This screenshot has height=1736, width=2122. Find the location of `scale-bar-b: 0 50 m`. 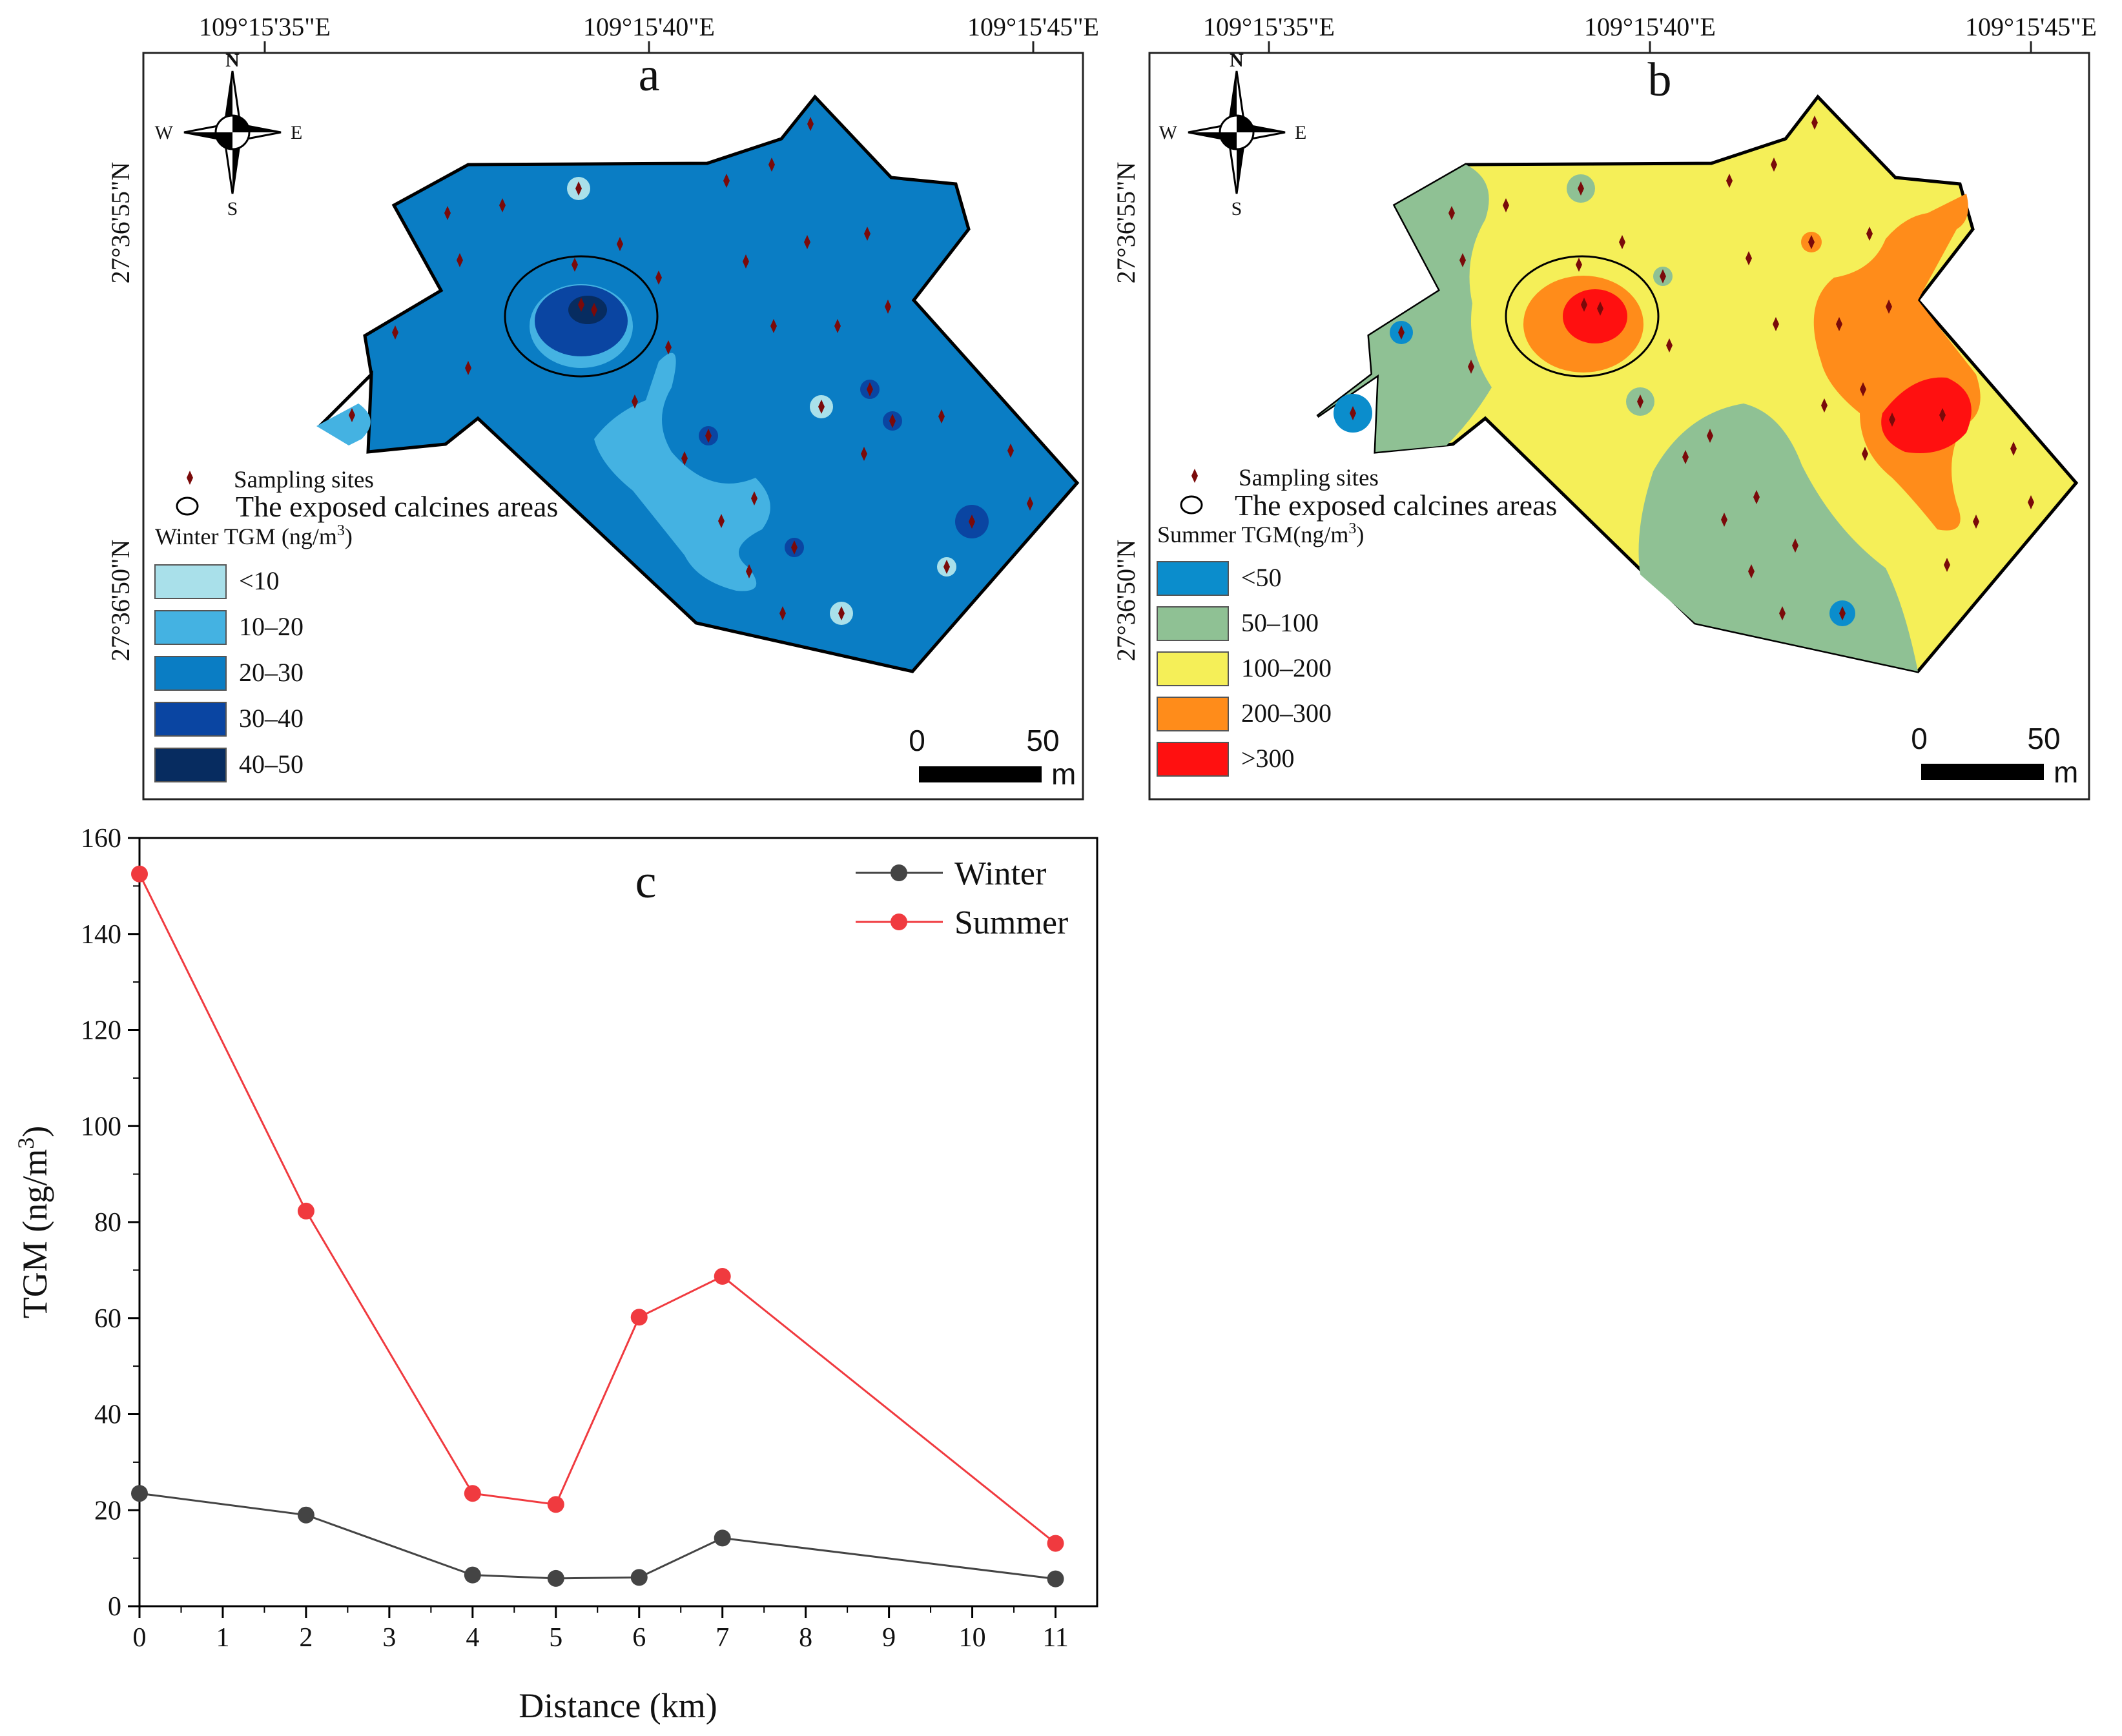

scale-bar-b: 0 50 m is located at coordinates (1994, 755).